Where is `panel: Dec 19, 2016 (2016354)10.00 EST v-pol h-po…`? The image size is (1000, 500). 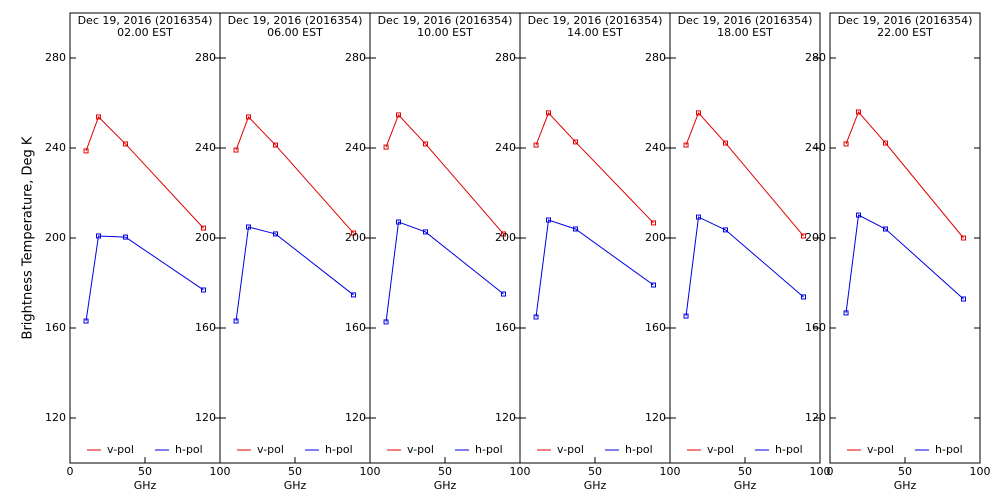 panel: Dec 19, 2016 (2016354)10.00 EST v-pol h-po… is located at coordinates (445, 238).